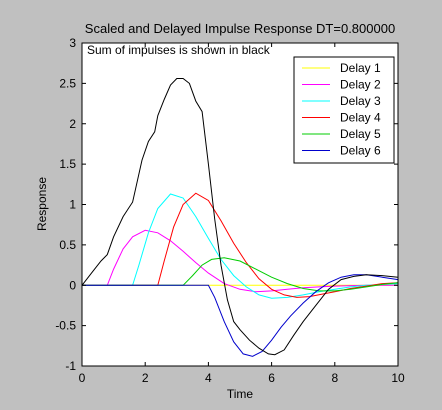  I want to click on y-tick-label: 1.5, so click(67, 164).